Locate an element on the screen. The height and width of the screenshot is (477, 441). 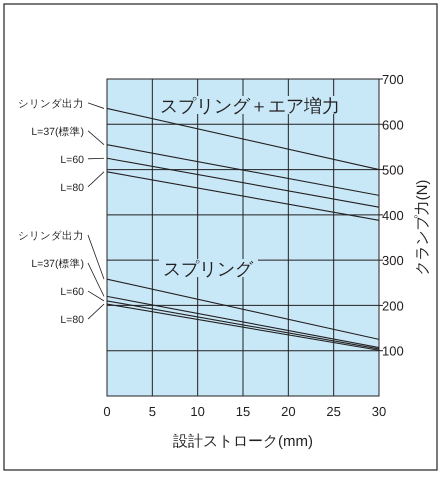
y-tick-label: 200 is located at coordinates (393, 306).